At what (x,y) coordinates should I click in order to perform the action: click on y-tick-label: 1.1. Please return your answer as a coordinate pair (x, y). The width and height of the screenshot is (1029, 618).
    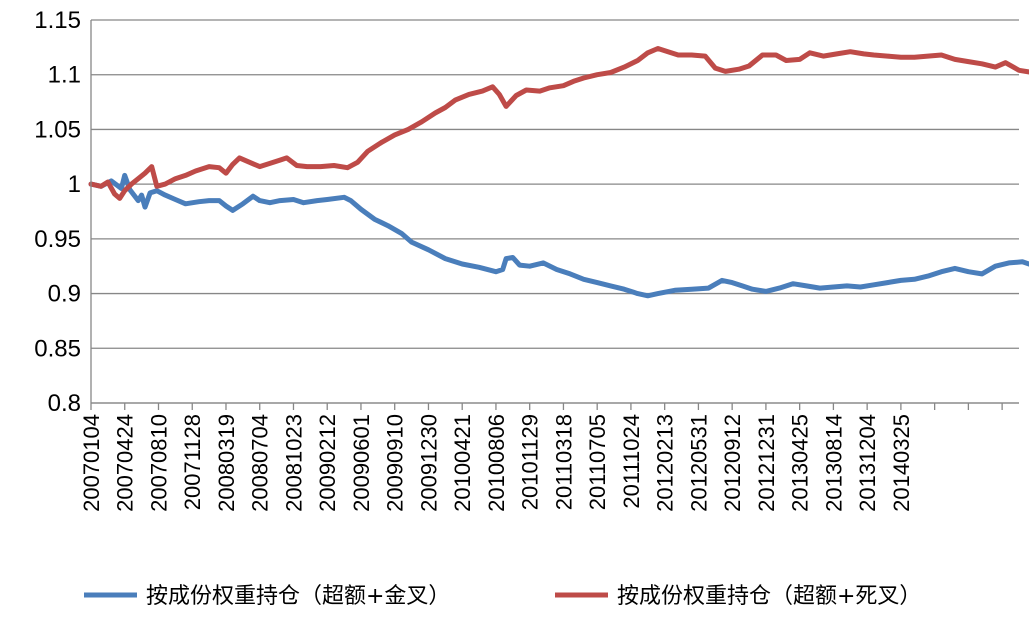
    Looking at the image, I should click on (64, 75).